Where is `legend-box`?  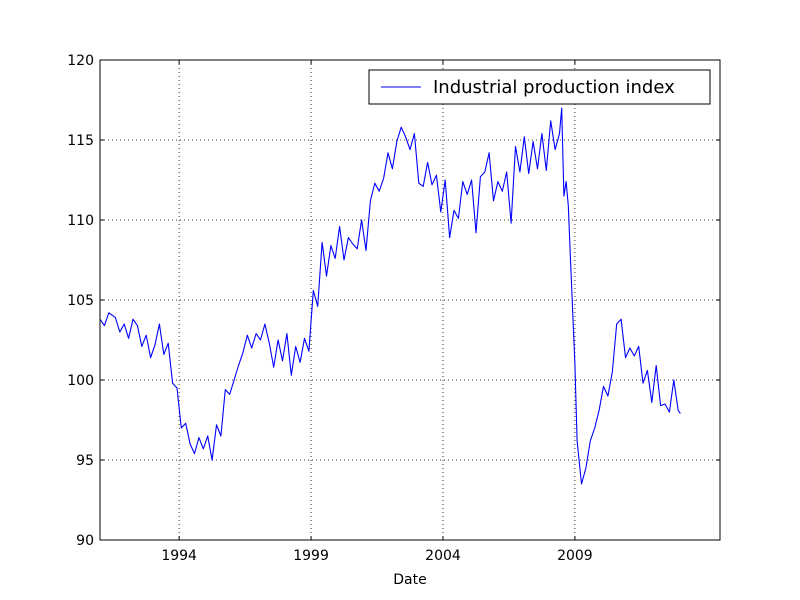 legend-box is located at coordinates (539, 87).